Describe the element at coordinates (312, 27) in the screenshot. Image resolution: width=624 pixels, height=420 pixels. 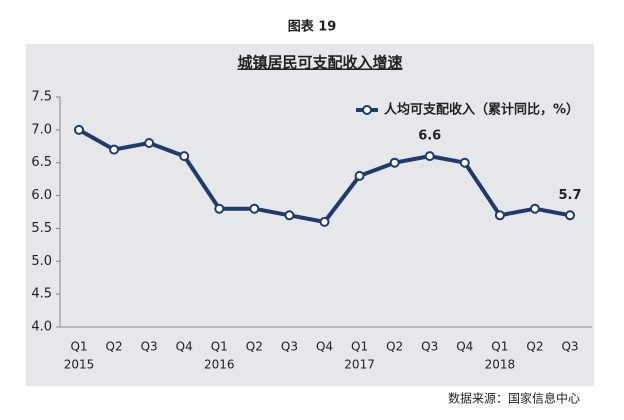
I see `figure-label: 图表 19` at that location.